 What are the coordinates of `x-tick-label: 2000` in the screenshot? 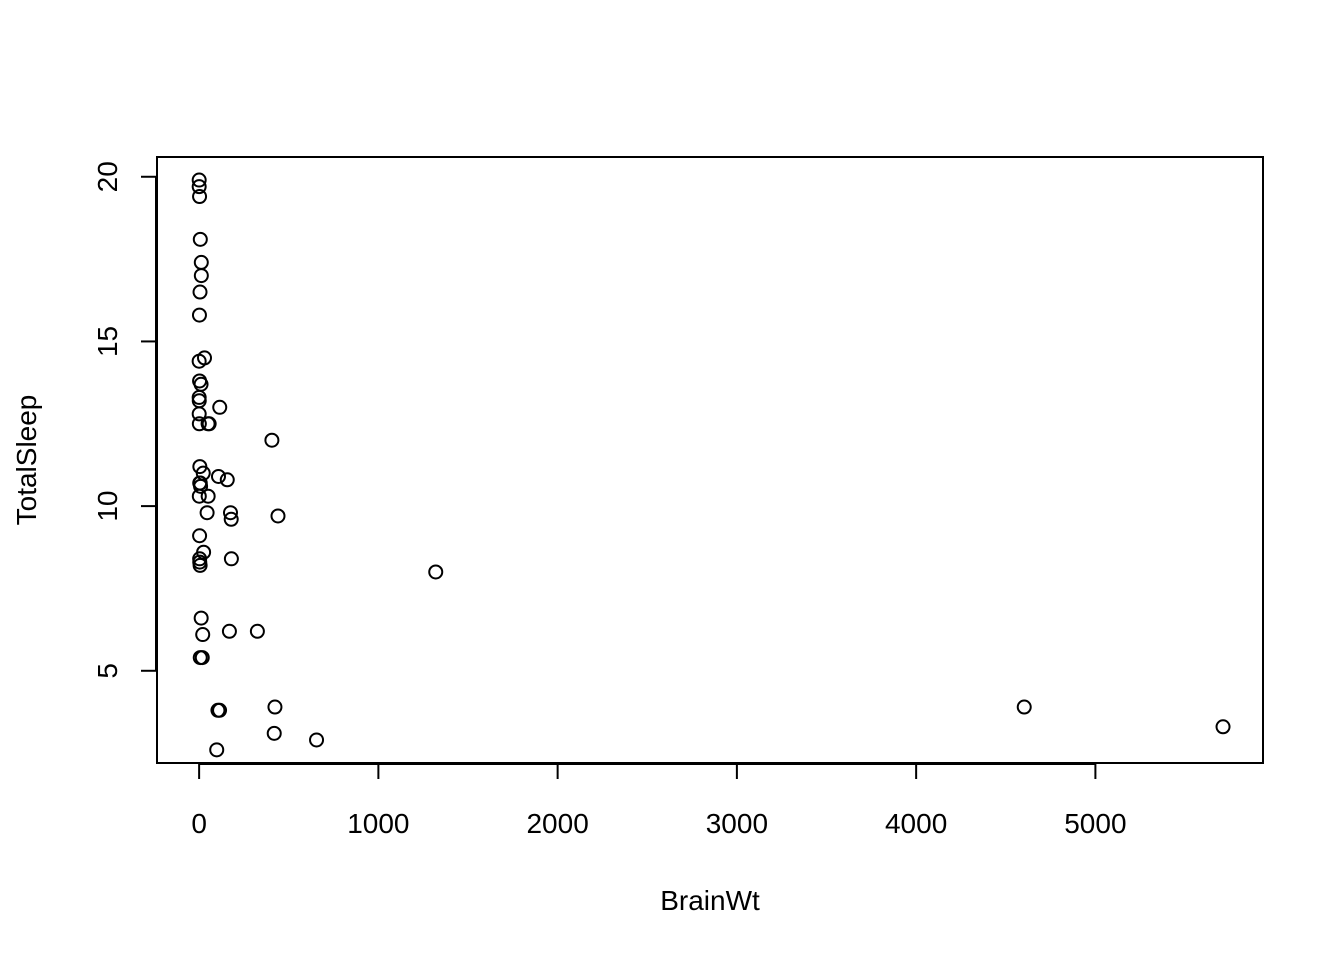 It's located at (557, 823).